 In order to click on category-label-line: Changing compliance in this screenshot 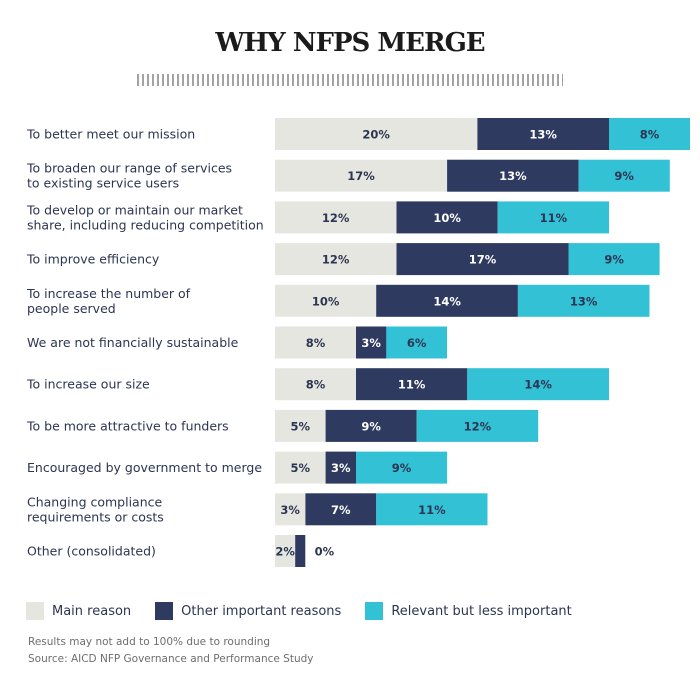, I will do `click(95, 501)`.